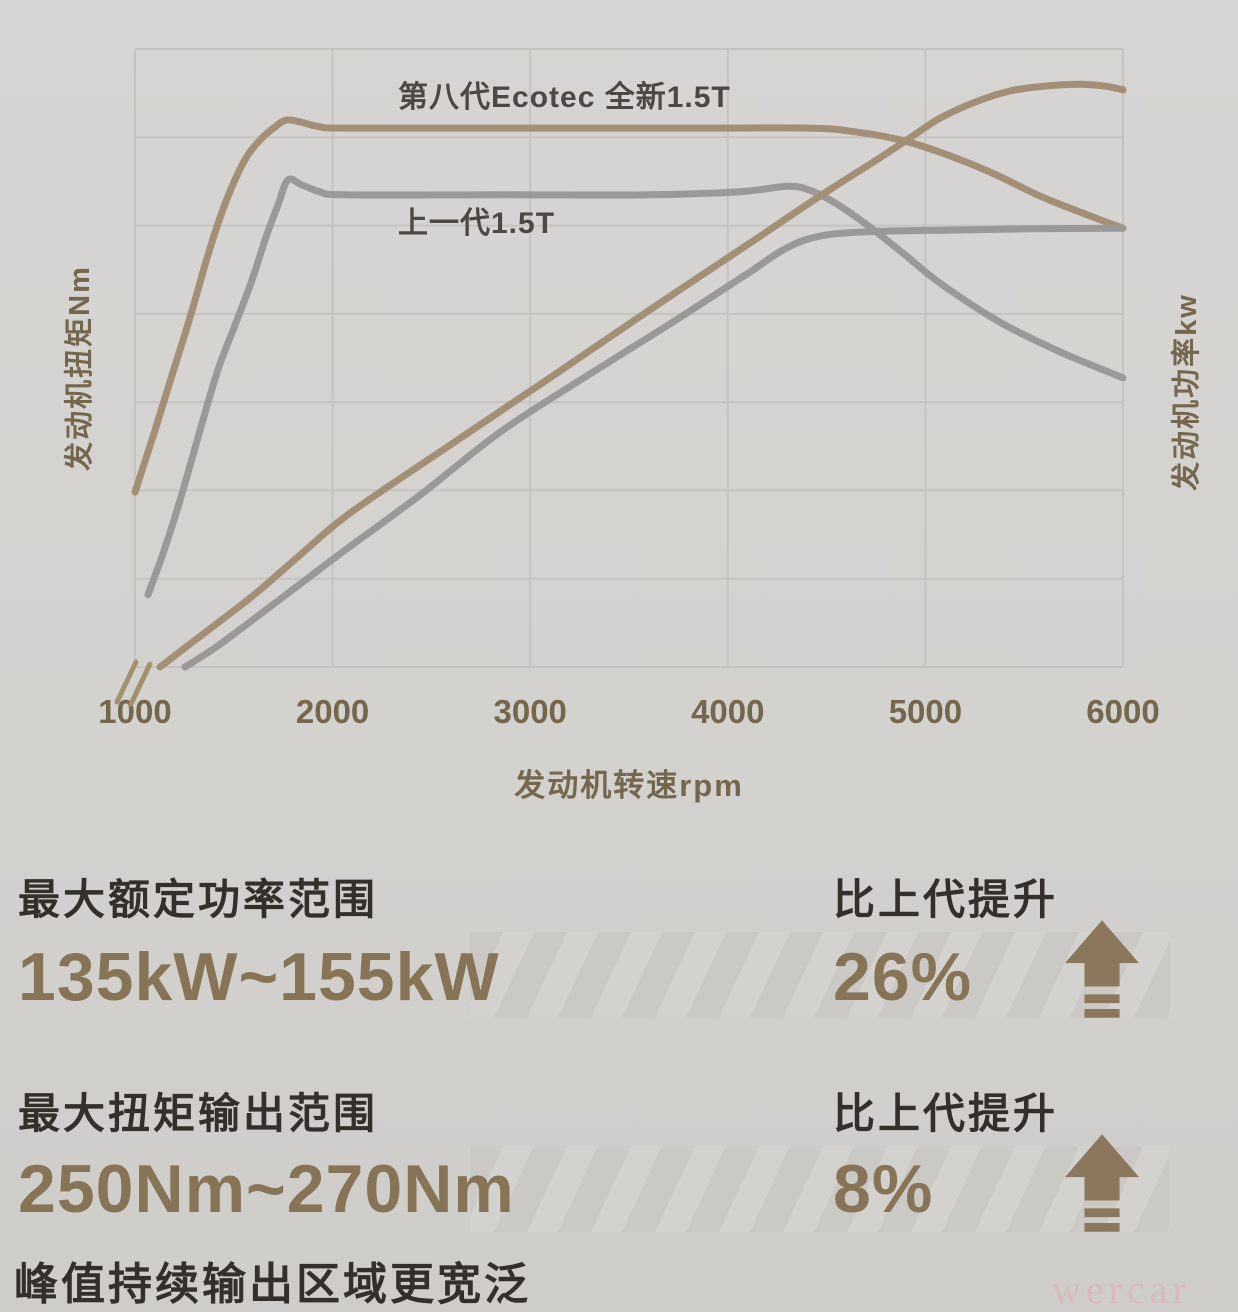 The image size is (1238, 1312). Describe the element at coordinates (266, 1189) in the screenshot. I see `max-torque-range-value: 250Nm~270Nm` at that location.